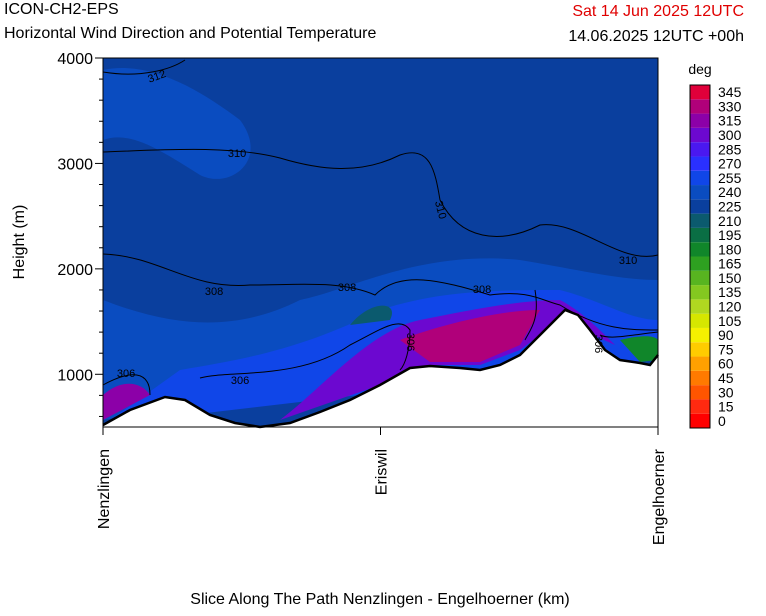 This screenshot has height=616, width=766. Describe the element at coordinates (658, 11) in the screenshot. I see `valid-time: Sat 14 Jun 2025 12UTC` at that location.